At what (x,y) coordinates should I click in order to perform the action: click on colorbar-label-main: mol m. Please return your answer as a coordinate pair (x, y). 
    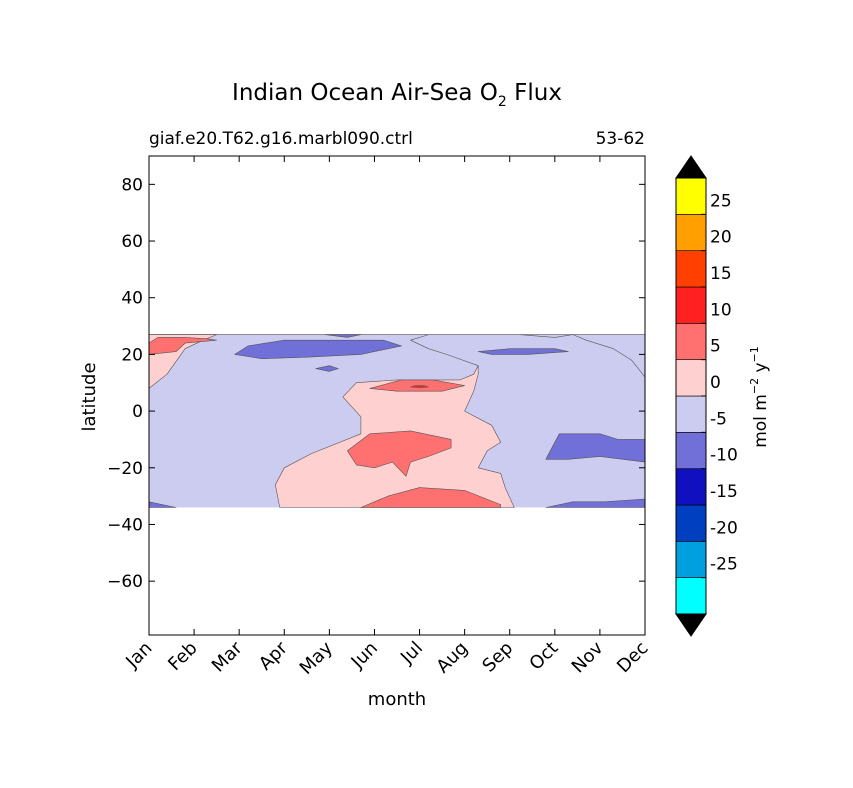
    Looking at the image, I should click on (761, 421).